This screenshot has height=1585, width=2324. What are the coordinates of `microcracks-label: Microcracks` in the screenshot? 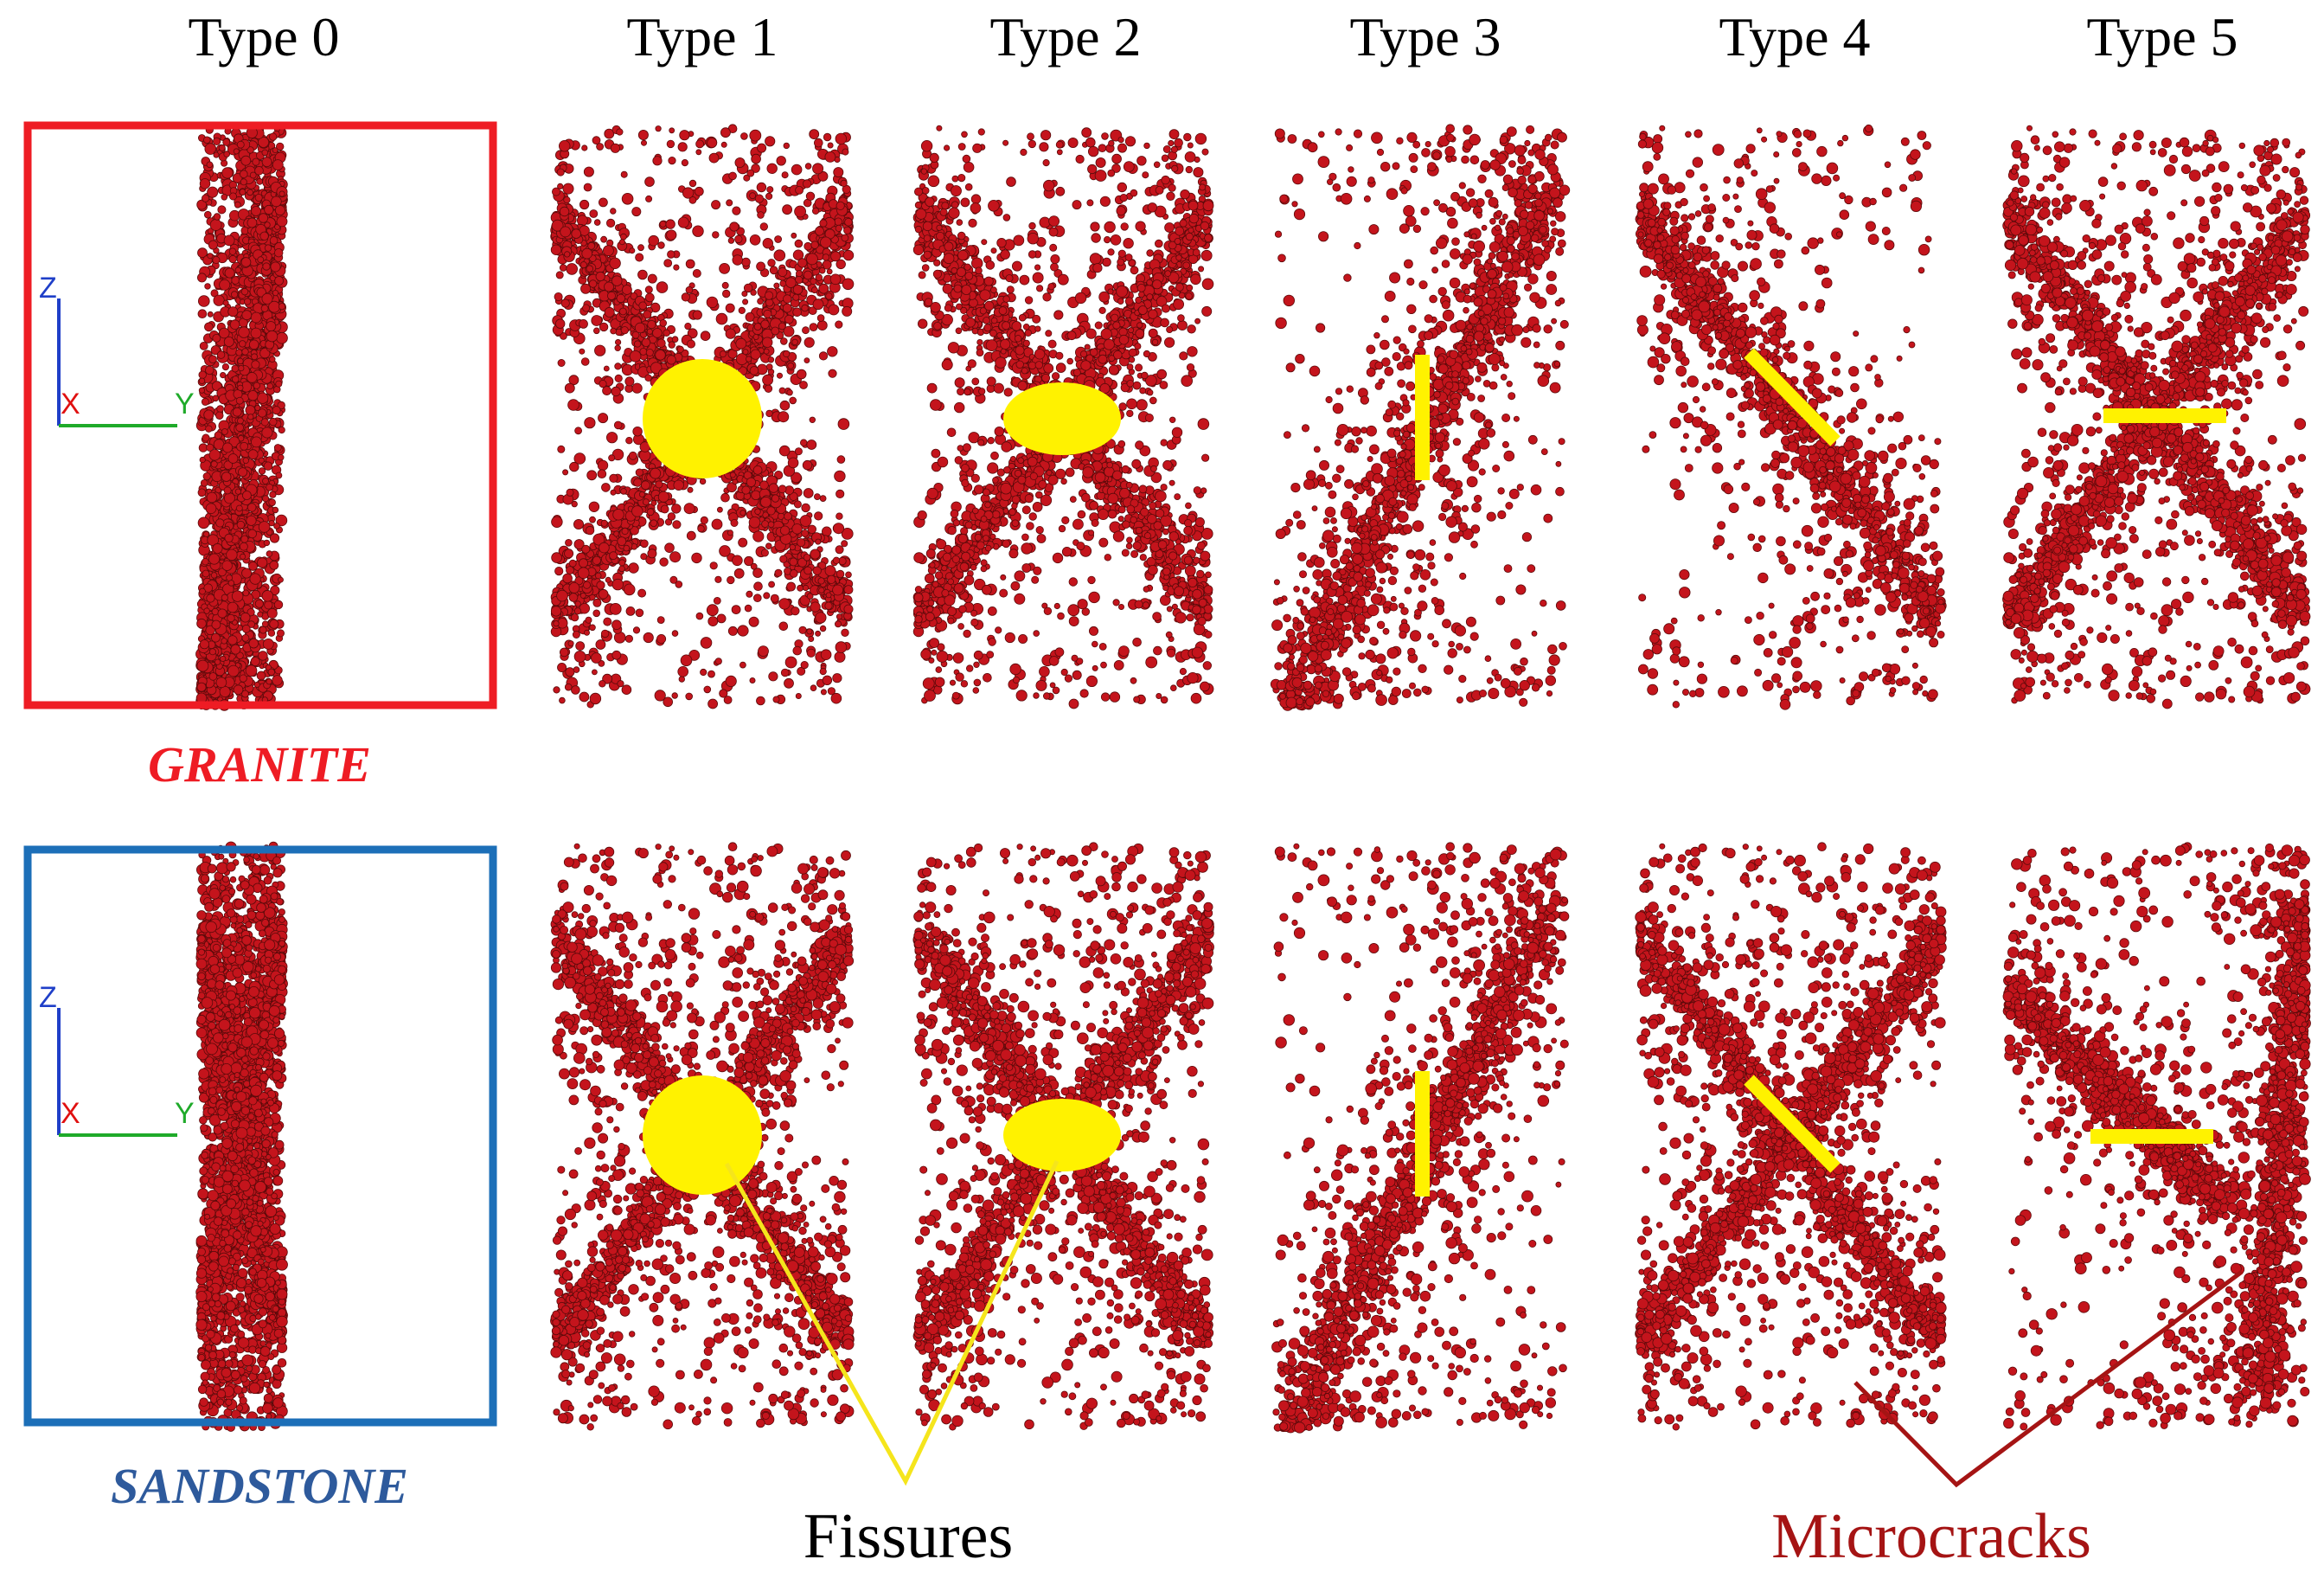 It's located at (1931, 1536).